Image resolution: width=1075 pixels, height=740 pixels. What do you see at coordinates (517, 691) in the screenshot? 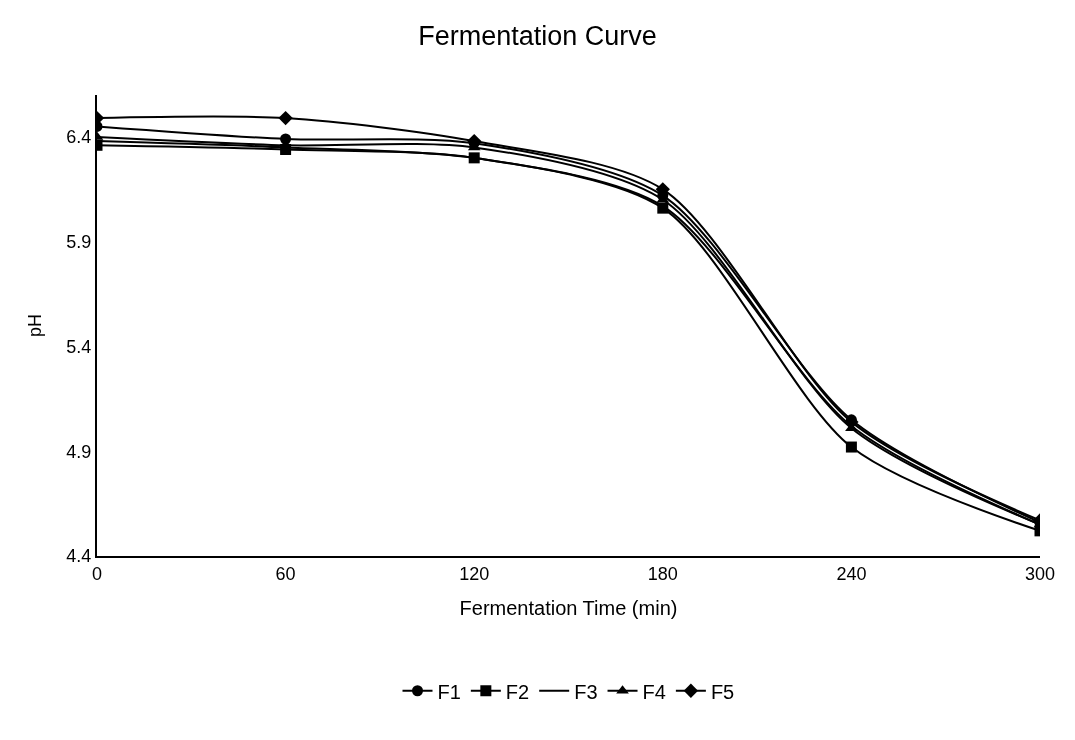
I see `legend-label: F2` at bounding box center [517, 691].